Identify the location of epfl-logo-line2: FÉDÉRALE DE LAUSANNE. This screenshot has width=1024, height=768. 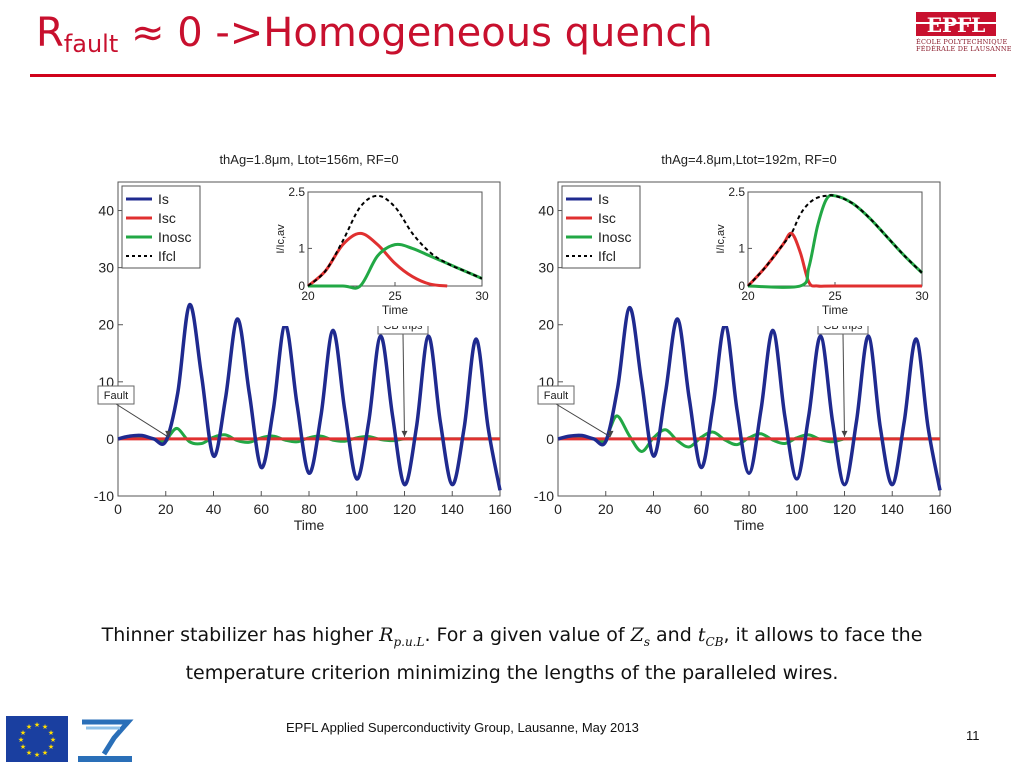
(964, 49).